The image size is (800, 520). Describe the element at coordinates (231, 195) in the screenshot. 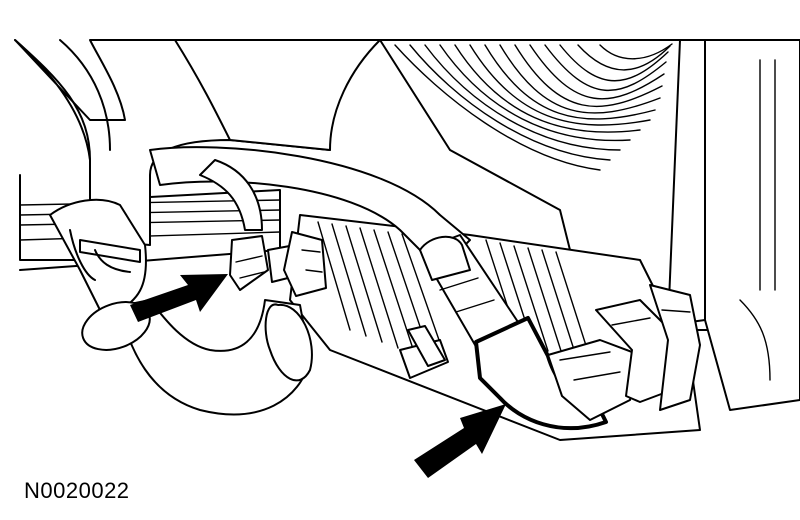

I see `upper-line` at that location.